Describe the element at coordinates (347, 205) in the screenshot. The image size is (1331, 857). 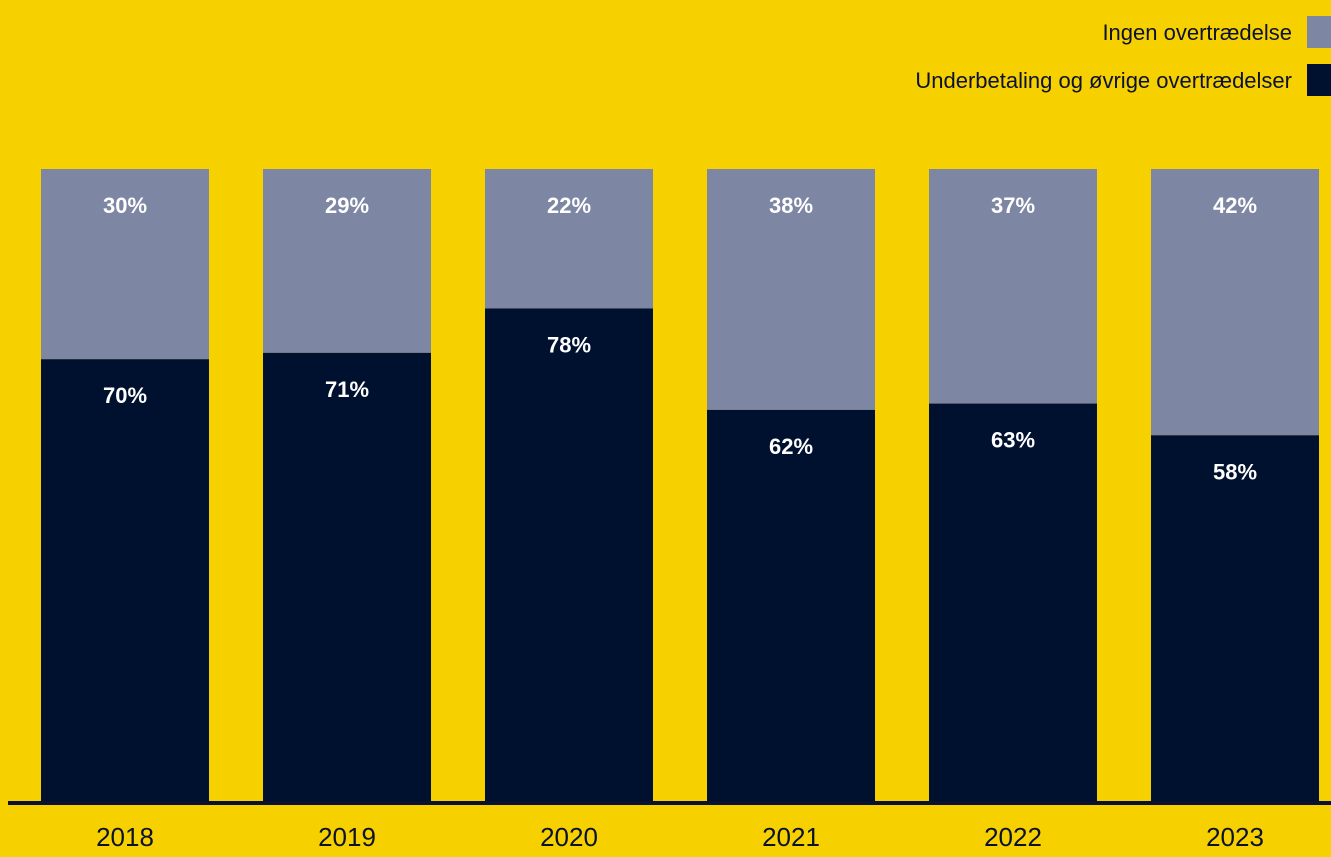
I see `data-label-ingen-overtraedelse-2019: 29%` at that location.